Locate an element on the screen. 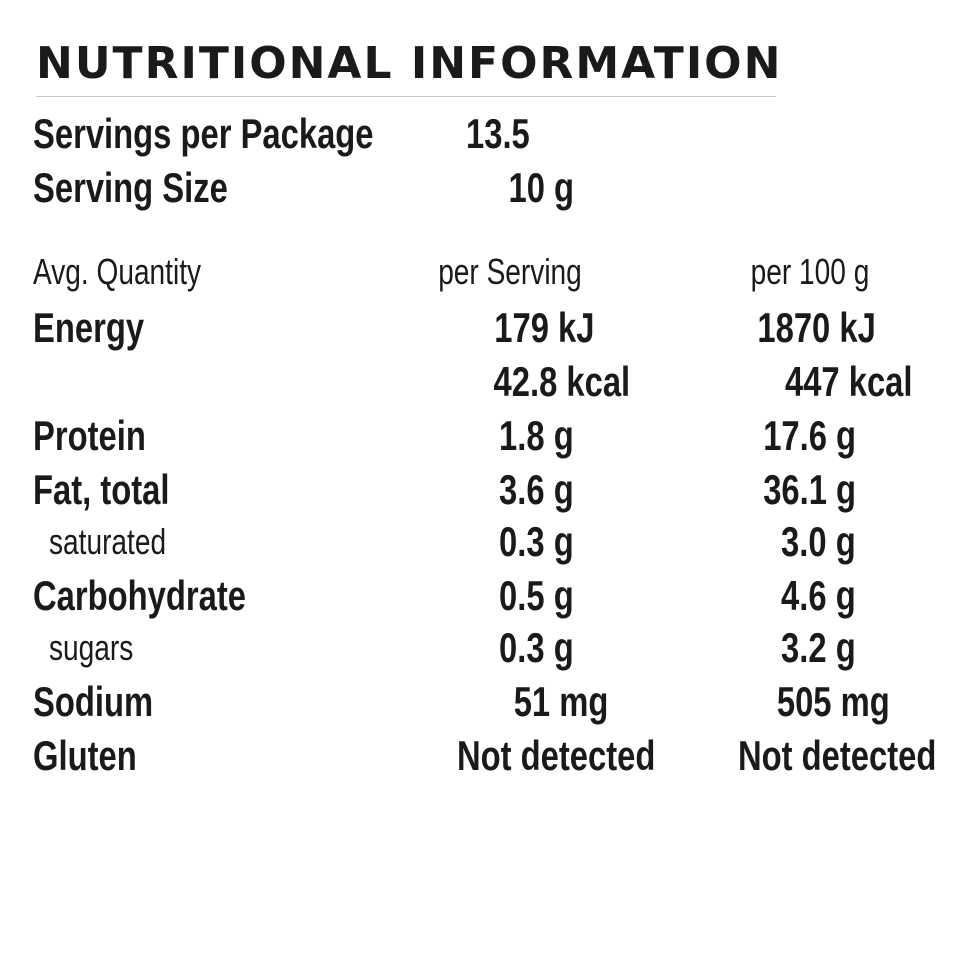 This screenshot has height=960, width=960. sugars-per-serving: 0.3 g is located at coordinates (536, 647).